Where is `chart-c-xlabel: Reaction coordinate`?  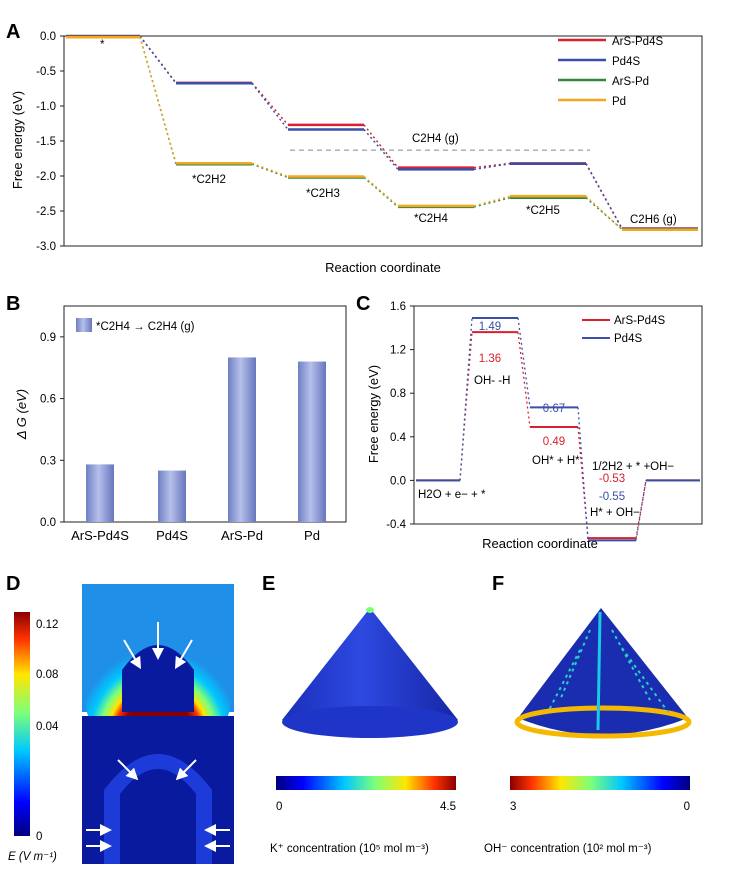 chart-c-xlabel: Reaction coordinate is located at coordinates (540, 543).